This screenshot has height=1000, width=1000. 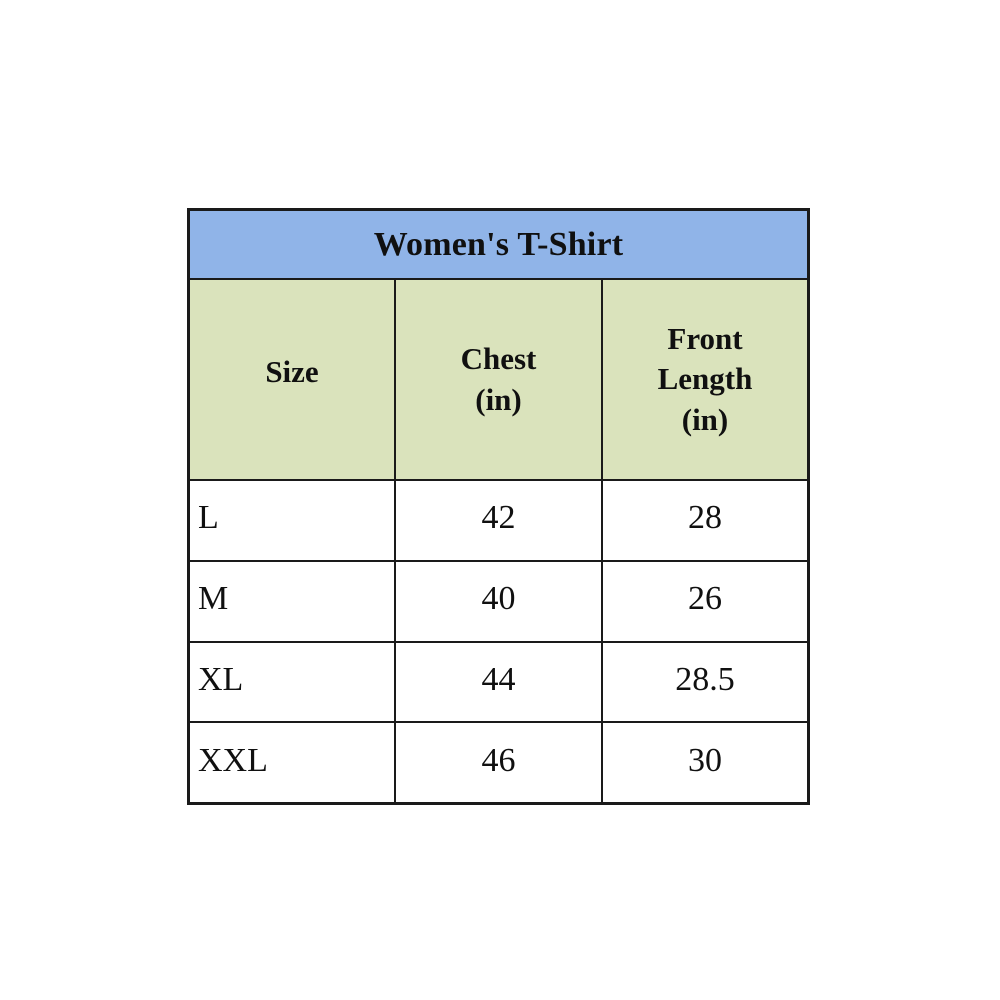 I want to click on column-header-front-length: Front Length (in), so click(x=704, y=379).